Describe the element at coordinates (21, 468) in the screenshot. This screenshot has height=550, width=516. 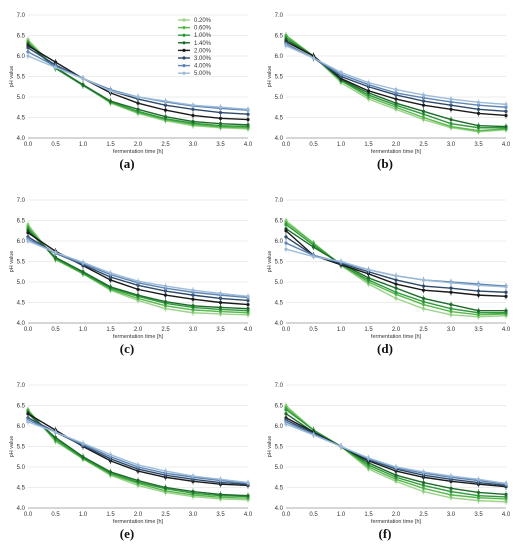
I see `y-tick-label: 5.0` at that location.